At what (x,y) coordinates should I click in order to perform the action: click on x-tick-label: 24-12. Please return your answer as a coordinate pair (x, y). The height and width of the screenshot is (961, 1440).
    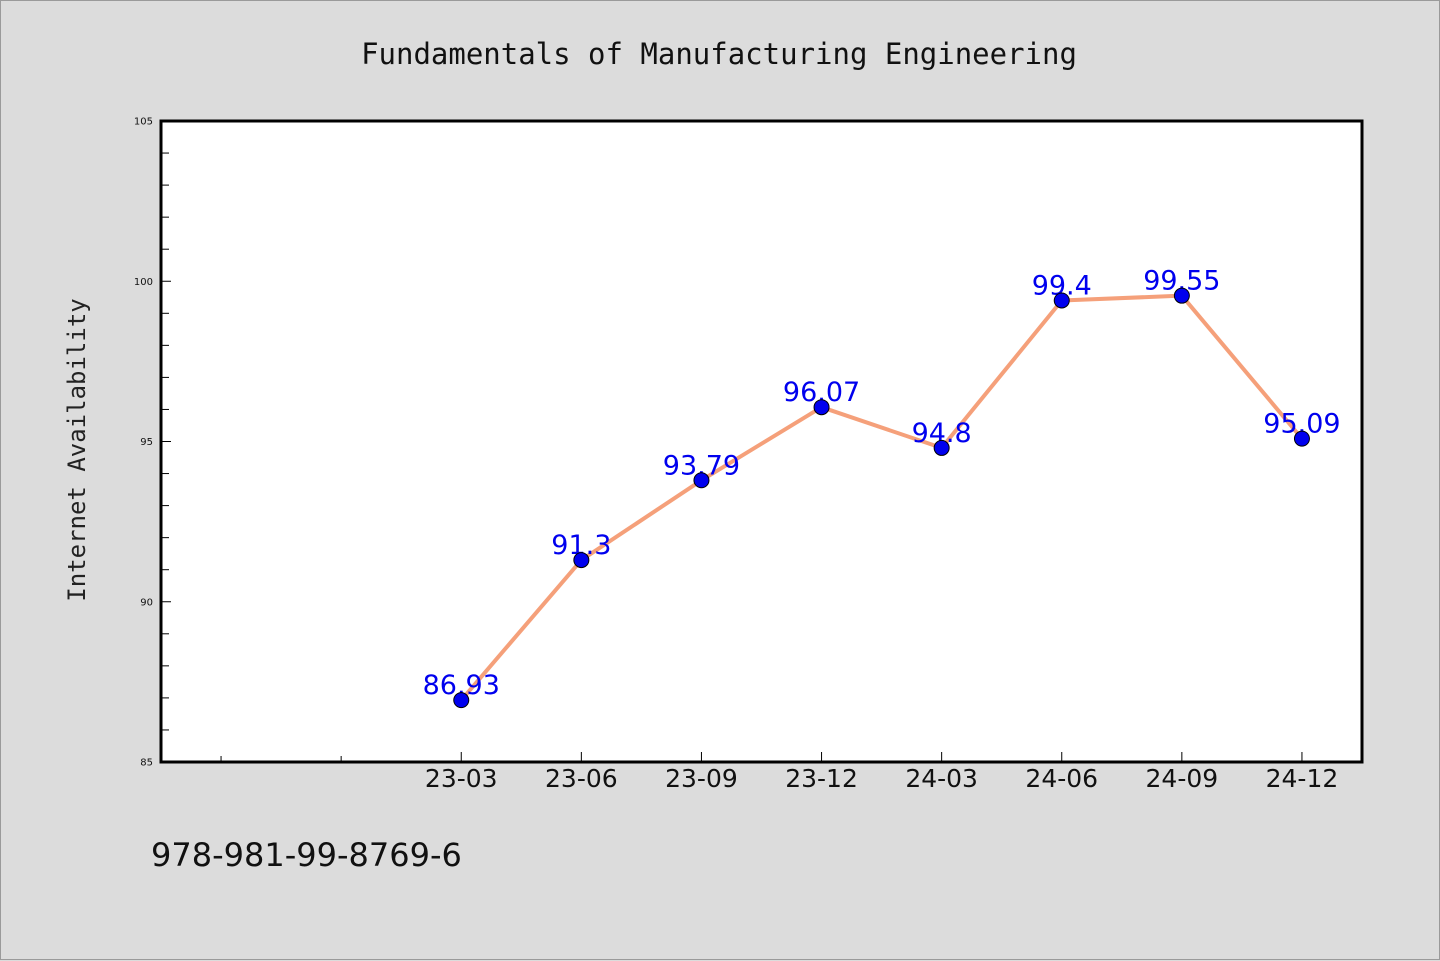
    Looking at the image, I should click on (1302, 778).